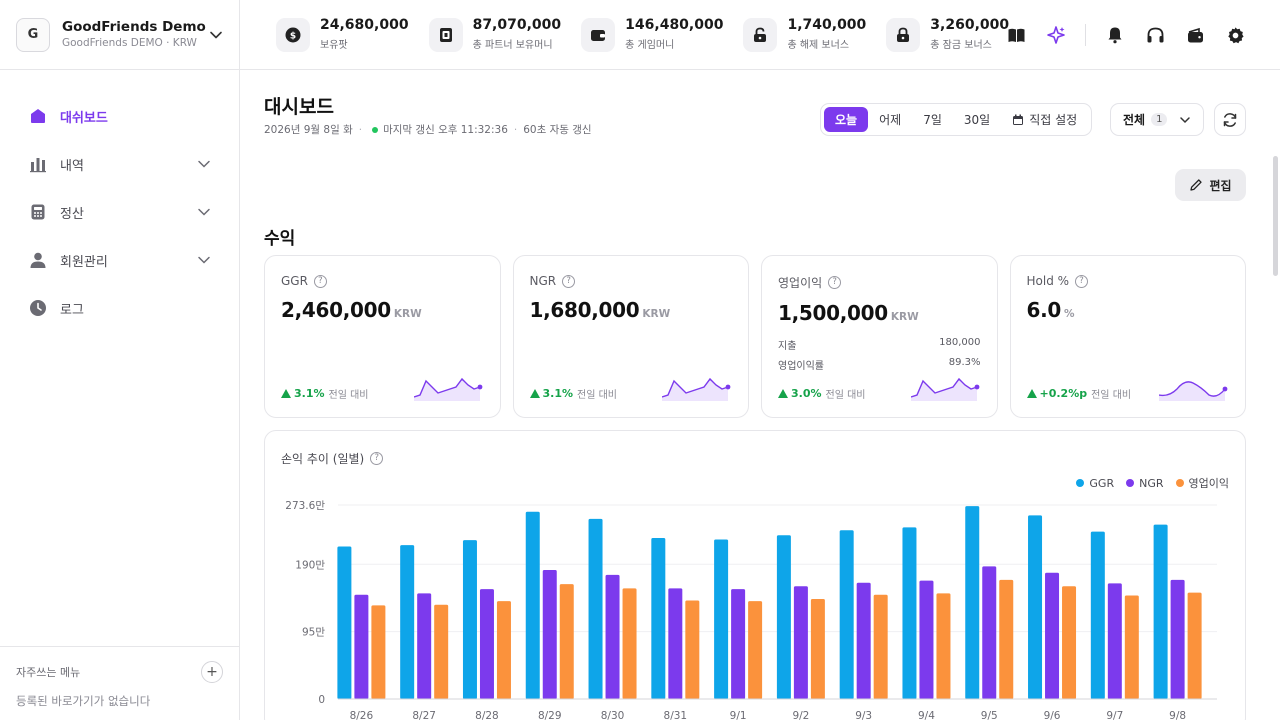 The width and height of the screenshot is (1280, 720). Describe the element at coordinates (119, 164) in the screenshot. I see `sidebar-item-history: 내역` at that location.